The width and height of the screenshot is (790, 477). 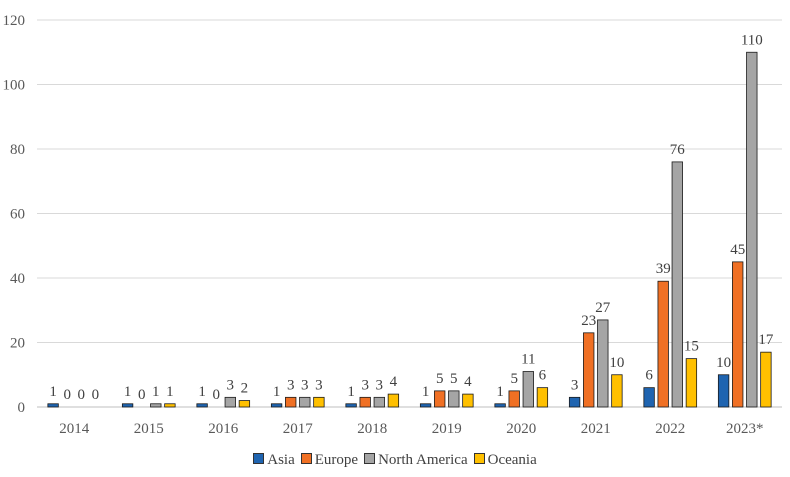 I want to click on legend-item-north-america: North America, so click(x=416, y=460).